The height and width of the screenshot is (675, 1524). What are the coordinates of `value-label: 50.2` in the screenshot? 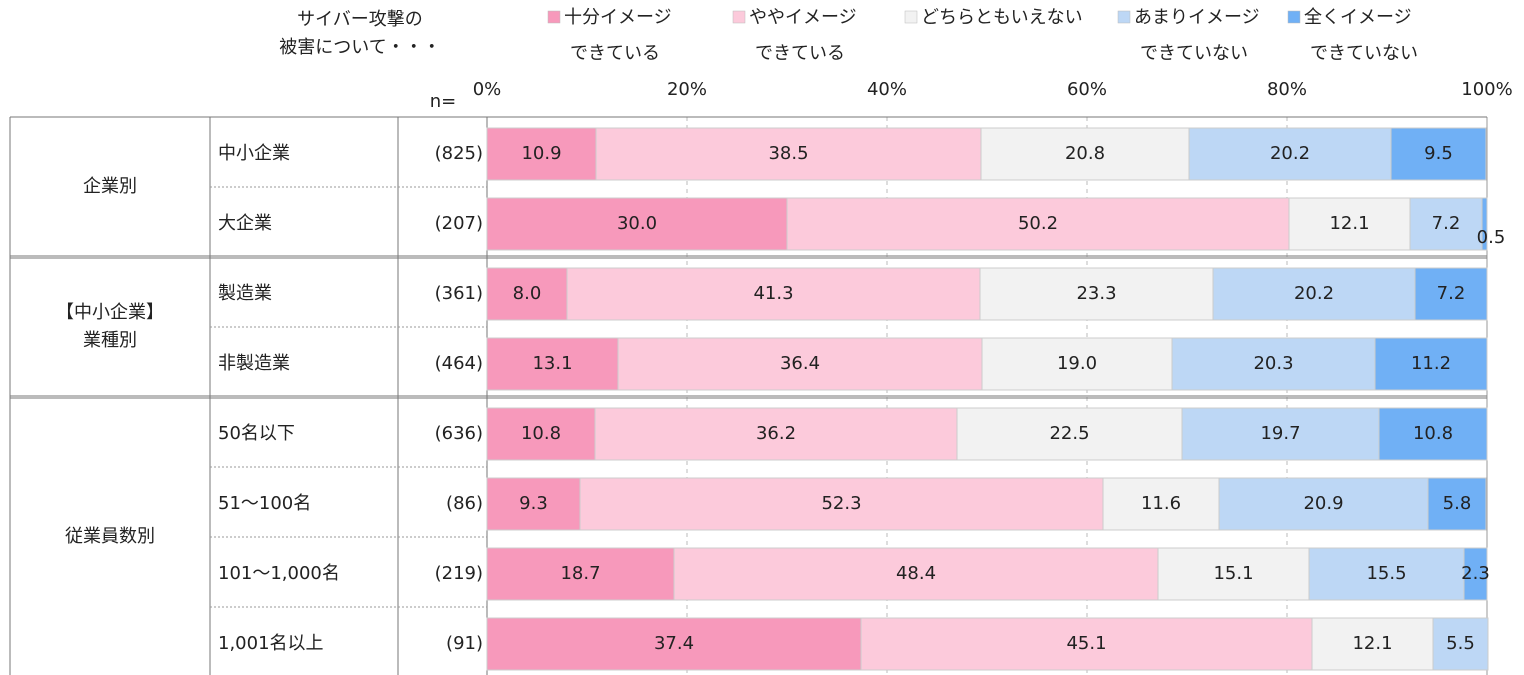 It's located at (1038, 223).